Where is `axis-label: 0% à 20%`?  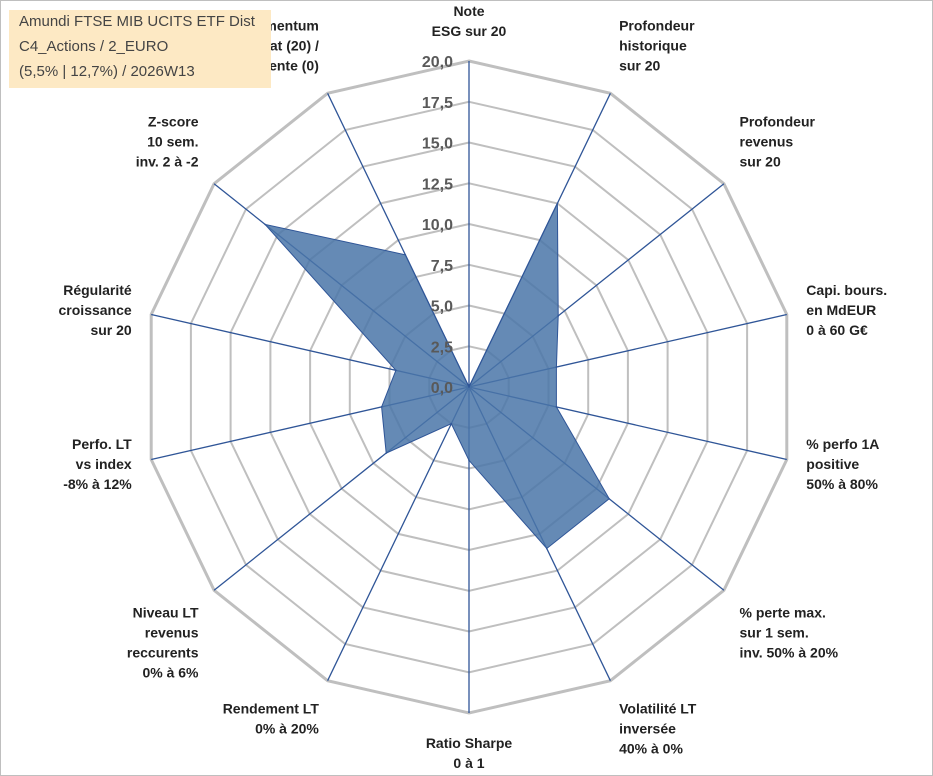
axis-label: 0% à 20% is located at coordinates (287, 729).